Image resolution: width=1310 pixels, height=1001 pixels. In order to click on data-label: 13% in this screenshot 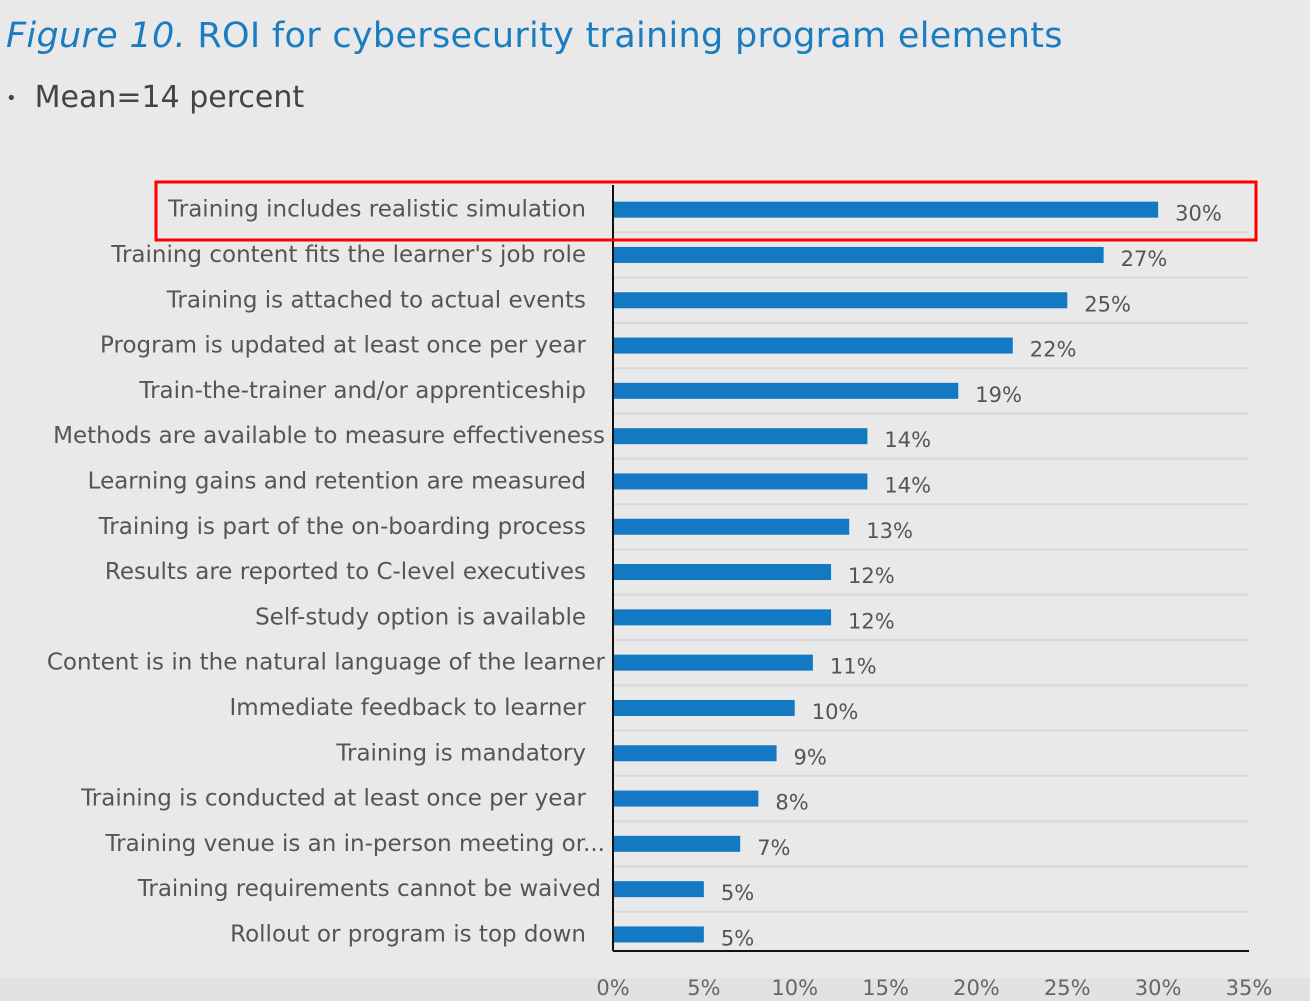, I will do `click(889, 531)`.